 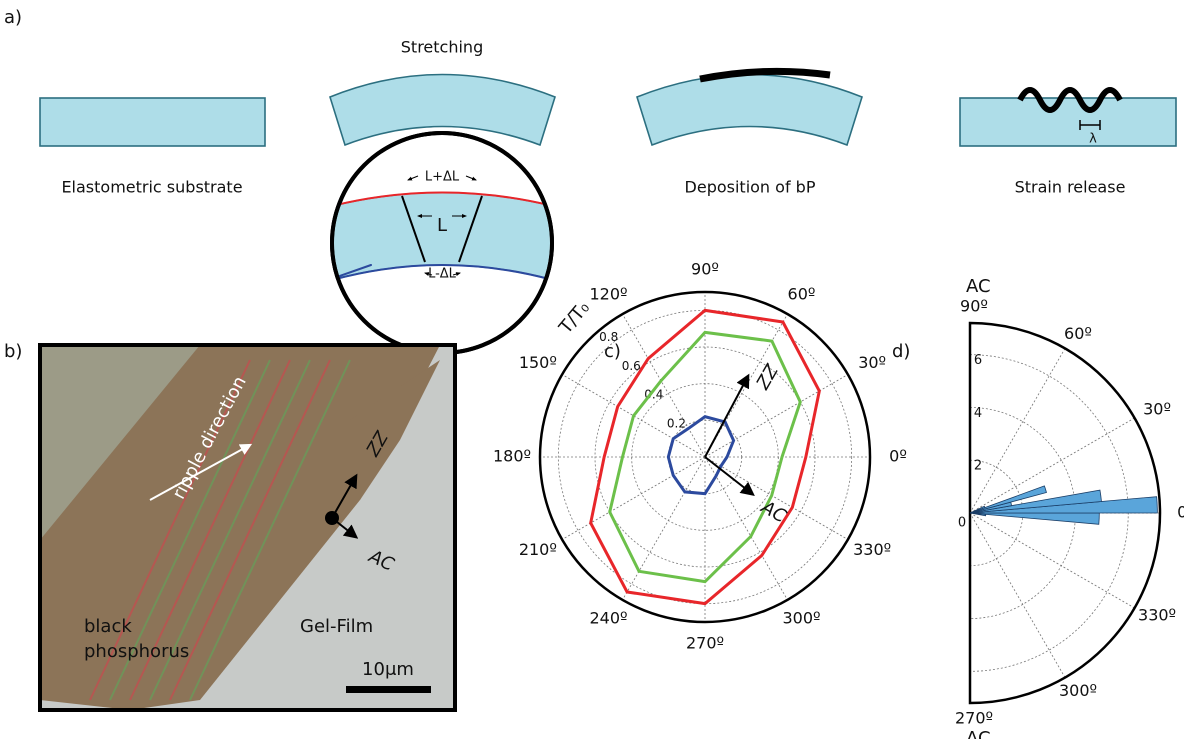 What do you see at coordinates (978, 413) in the screenshot?
I see `r-tick-label: 4` at bounding box center [978, 413].